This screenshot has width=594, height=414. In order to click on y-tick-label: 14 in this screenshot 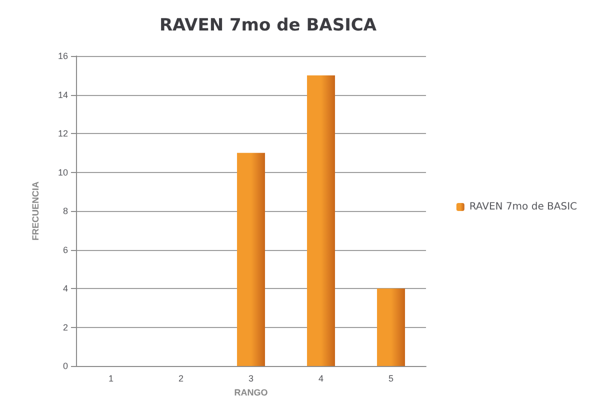, I will do `click(63, 95)`.